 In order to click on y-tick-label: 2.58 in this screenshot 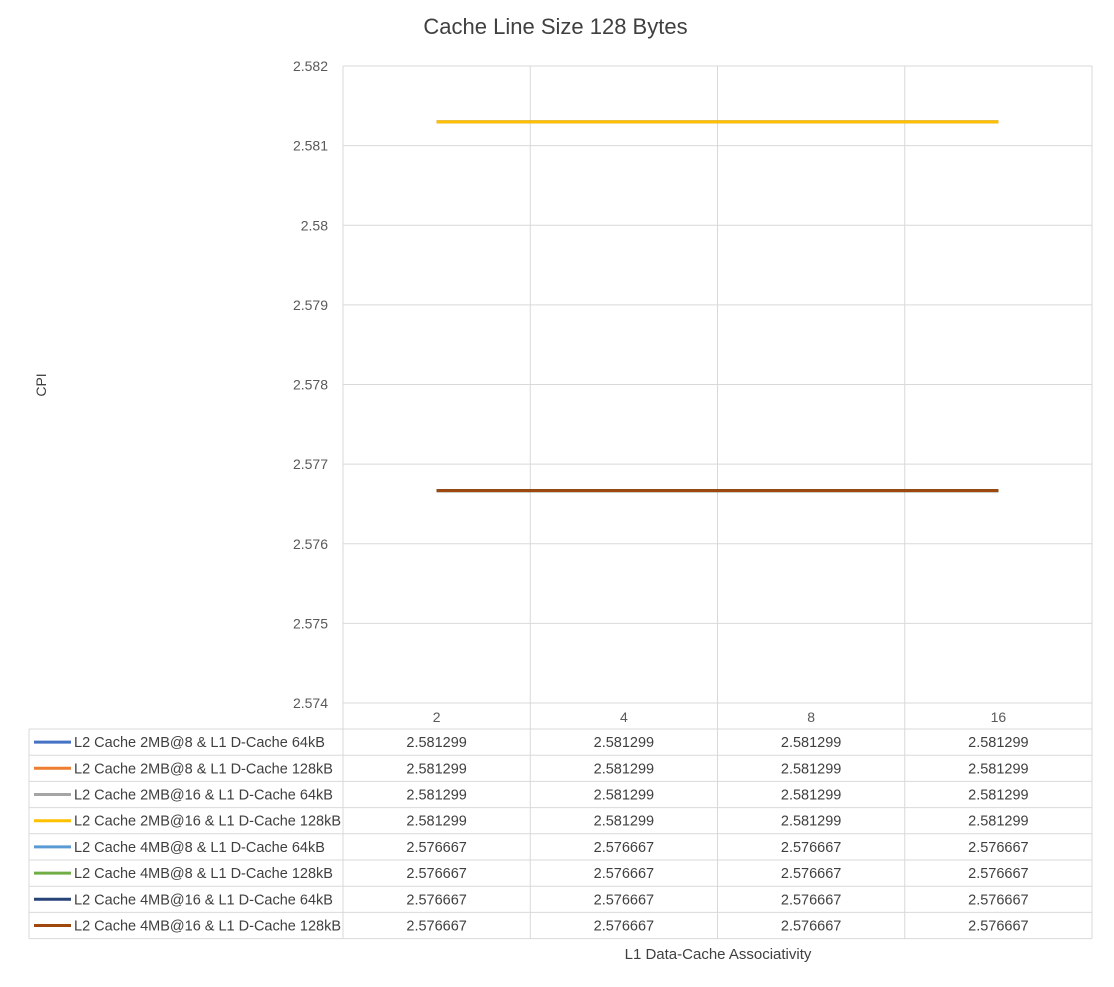, I will do `click(314, 225)`.